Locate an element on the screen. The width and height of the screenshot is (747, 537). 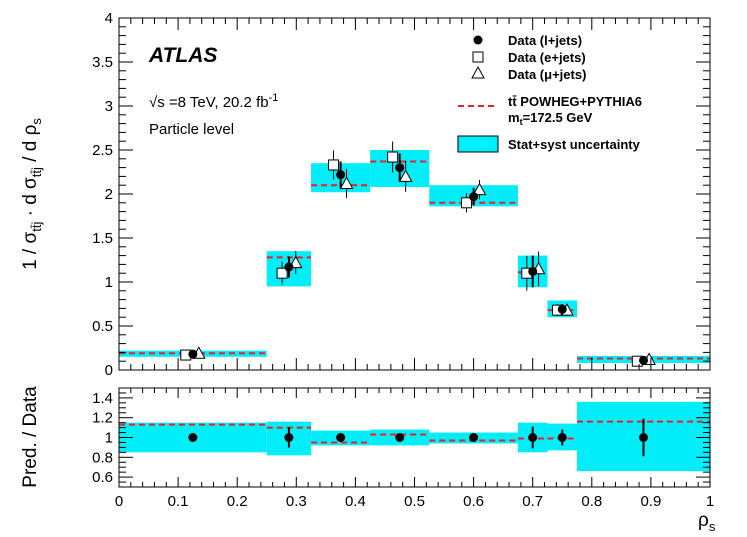
experiment-label: ATLAS is located at coordinates (182, 55).